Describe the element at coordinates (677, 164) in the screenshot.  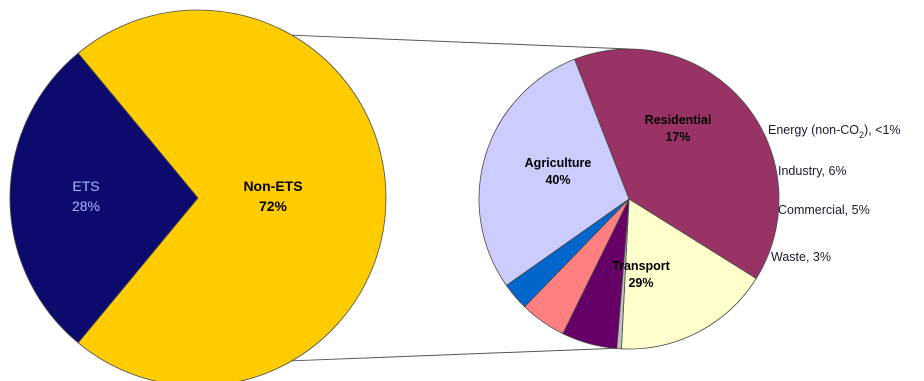
I see `slice-agriculture` at that location.